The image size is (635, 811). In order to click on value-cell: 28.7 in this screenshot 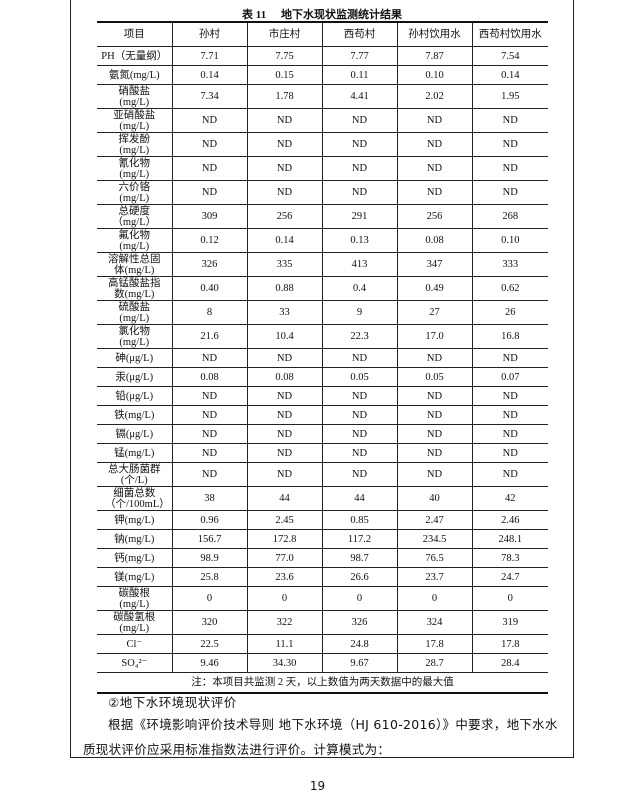, I will do `click(434, 663)`.